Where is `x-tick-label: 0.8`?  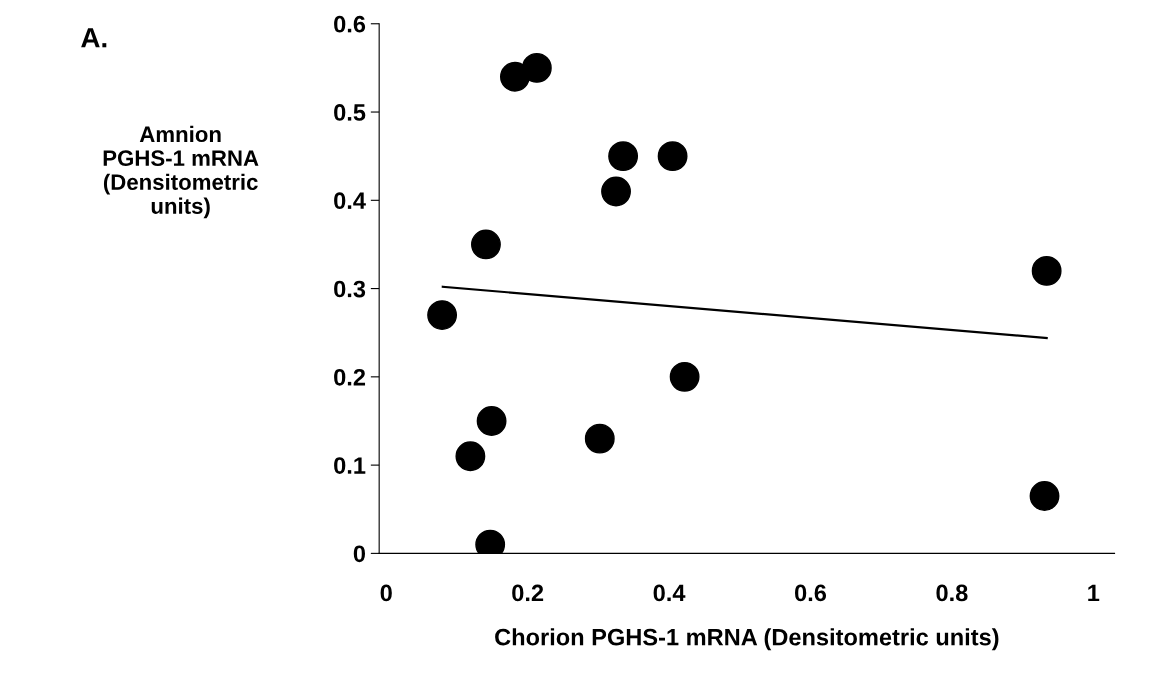 x-tick-label: 0.8 is located at coordinates (952, 593).